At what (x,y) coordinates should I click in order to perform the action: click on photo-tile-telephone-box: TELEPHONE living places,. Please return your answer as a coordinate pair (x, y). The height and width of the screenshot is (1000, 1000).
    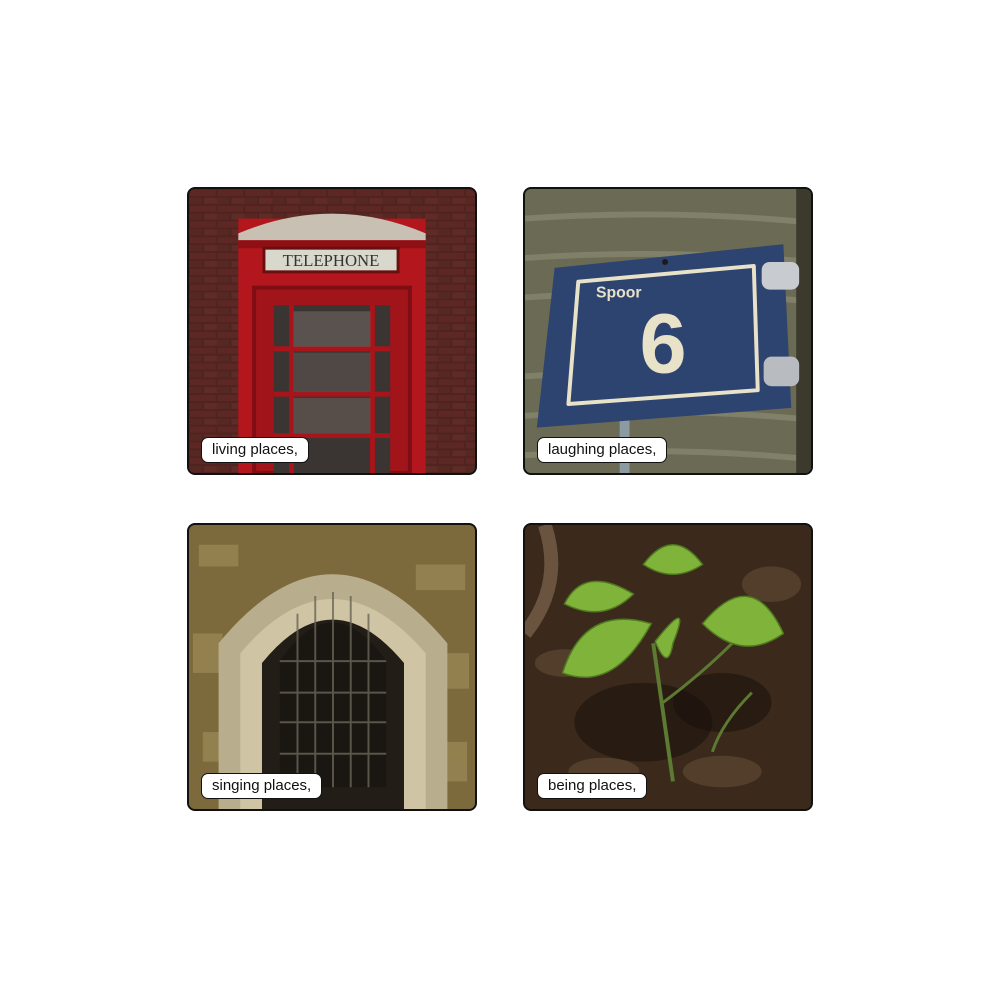
    Looking at the image, I should click on (332, 331).